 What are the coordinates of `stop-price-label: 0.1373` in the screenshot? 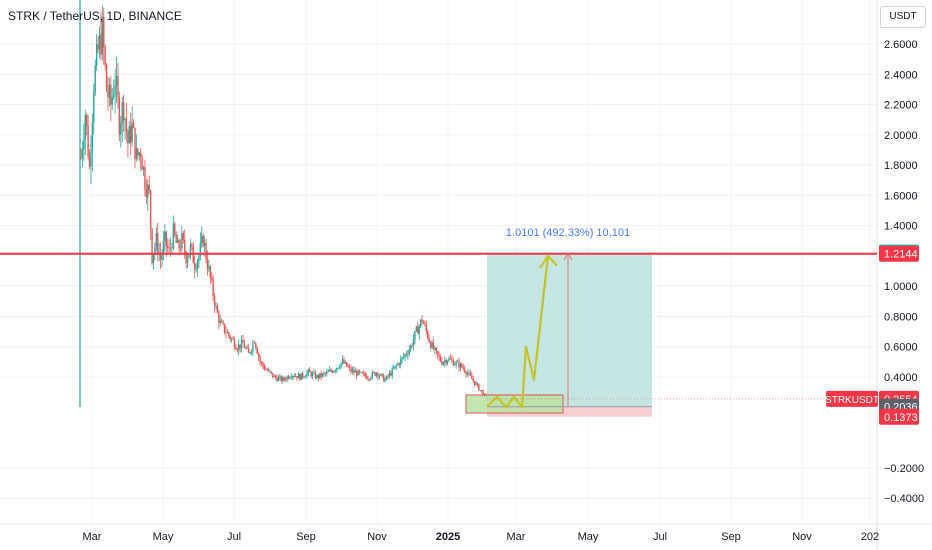 It's located at (901, 418).